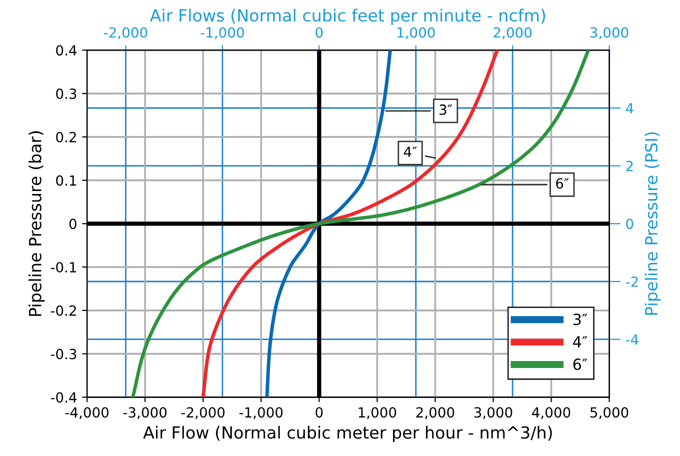 The height and width of the screenshot is (456, 680). Describe the element at coordinates (319, 32) in the screenshot. I see `x2-tick-label: 0` at that location.